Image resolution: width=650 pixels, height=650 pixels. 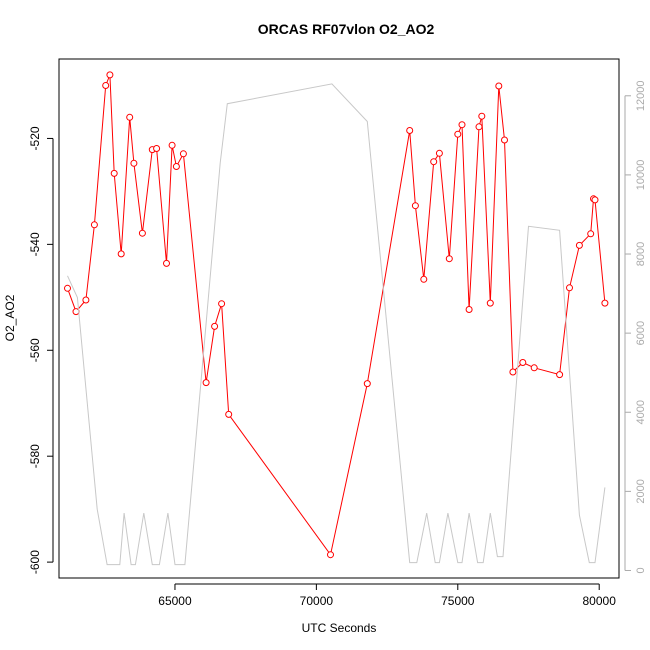 I want to click on x-tick-label: 80000, so click(x=600, y=601).